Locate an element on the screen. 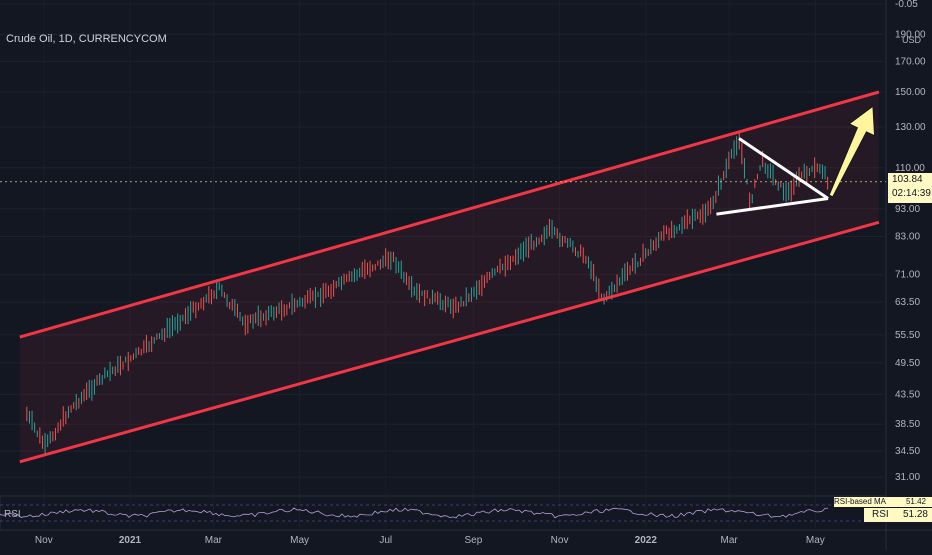  last-price-badge: 103.84 02:14:39 is located at coordinates (910, 188).